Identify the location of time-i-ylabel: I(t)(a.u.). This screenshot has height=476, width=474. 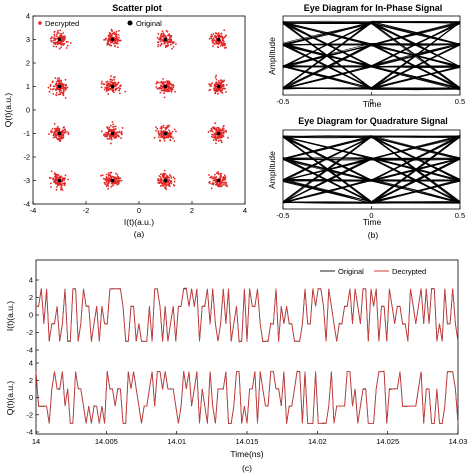
(10, 316).